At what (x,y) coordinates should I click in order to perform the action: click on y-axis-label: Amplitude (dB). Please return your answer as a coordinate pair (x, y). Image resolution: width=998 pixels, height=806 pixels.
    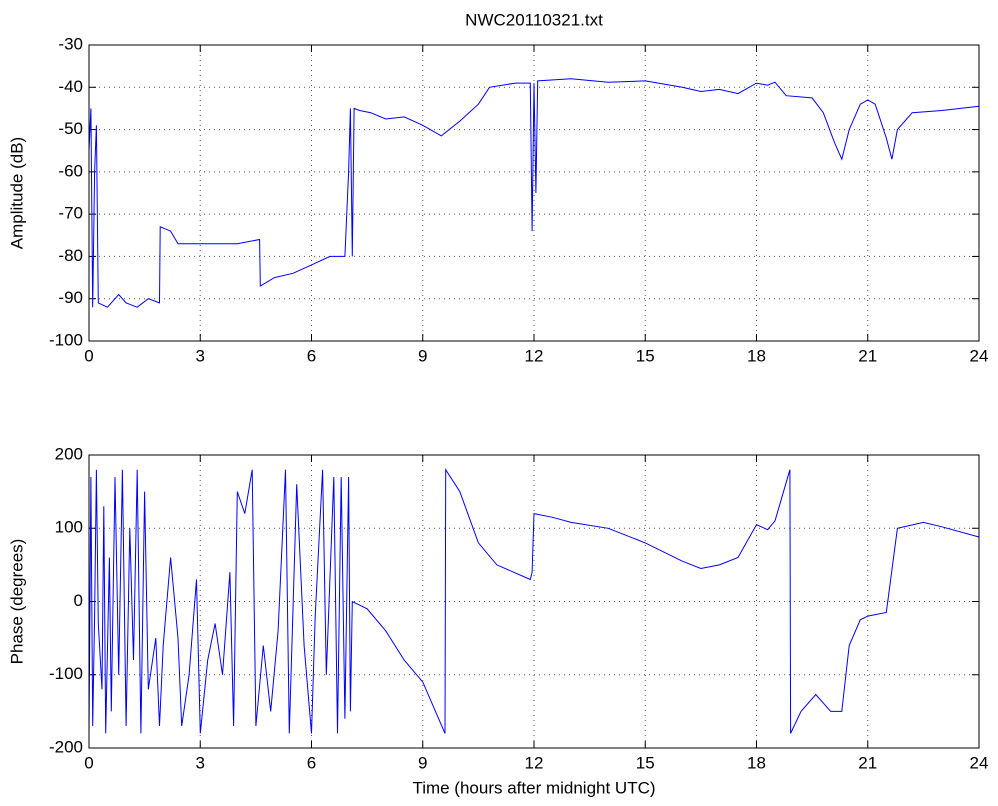
    Looking at the image, I should click on (16, 193).